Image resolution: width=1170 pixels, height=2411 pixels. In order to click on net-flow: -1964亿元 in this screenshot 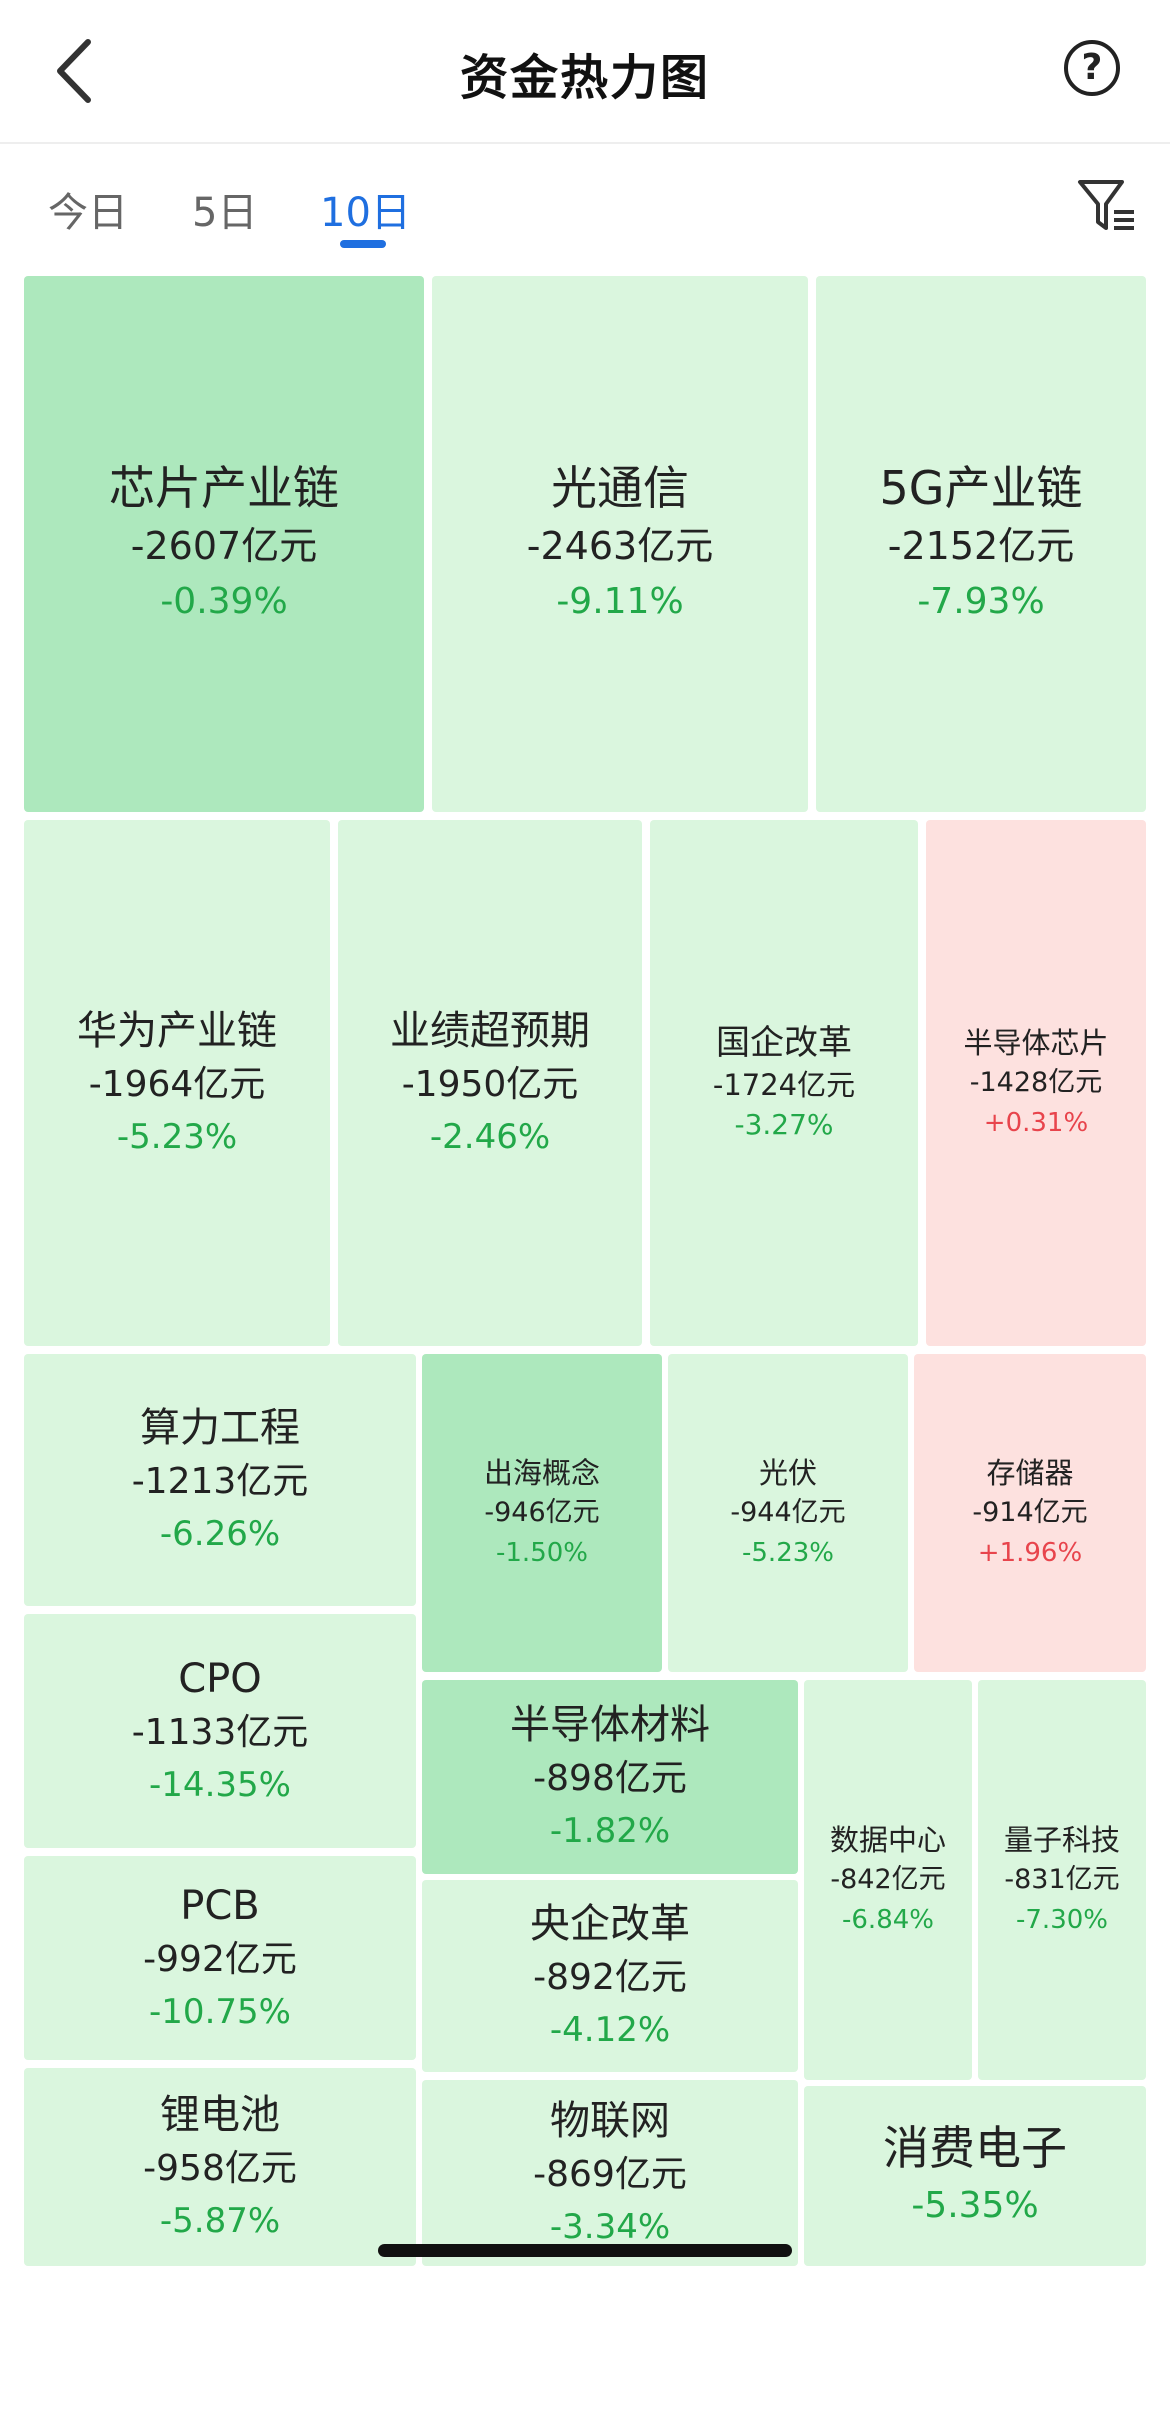, I will do `click(177, 1084)`.